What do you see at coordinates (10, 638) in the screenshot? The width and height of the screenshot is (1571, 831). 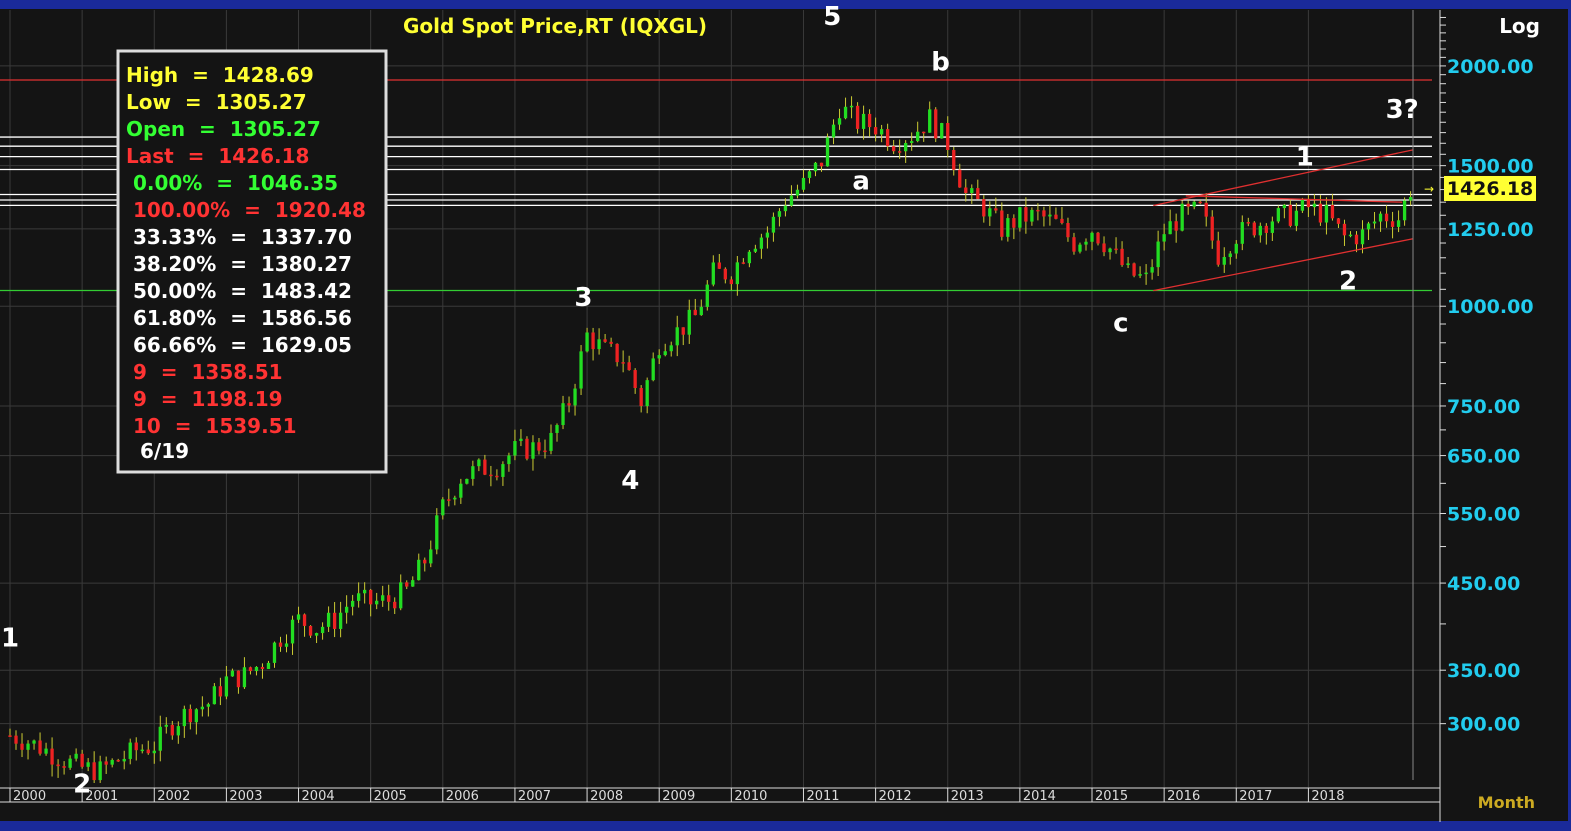 I see `wave-label: 1` at bounding box center [10, 638].